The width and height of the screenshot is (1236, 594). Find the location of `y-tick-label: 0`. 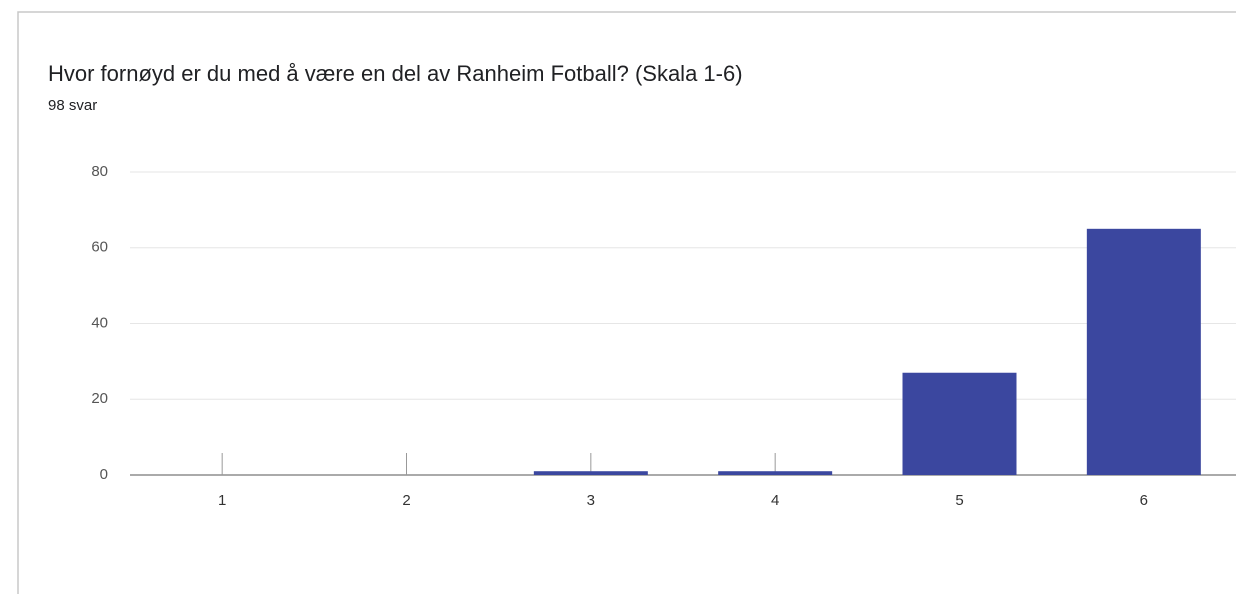

y-tick-label: 0 is located at coordinates (104, 474).